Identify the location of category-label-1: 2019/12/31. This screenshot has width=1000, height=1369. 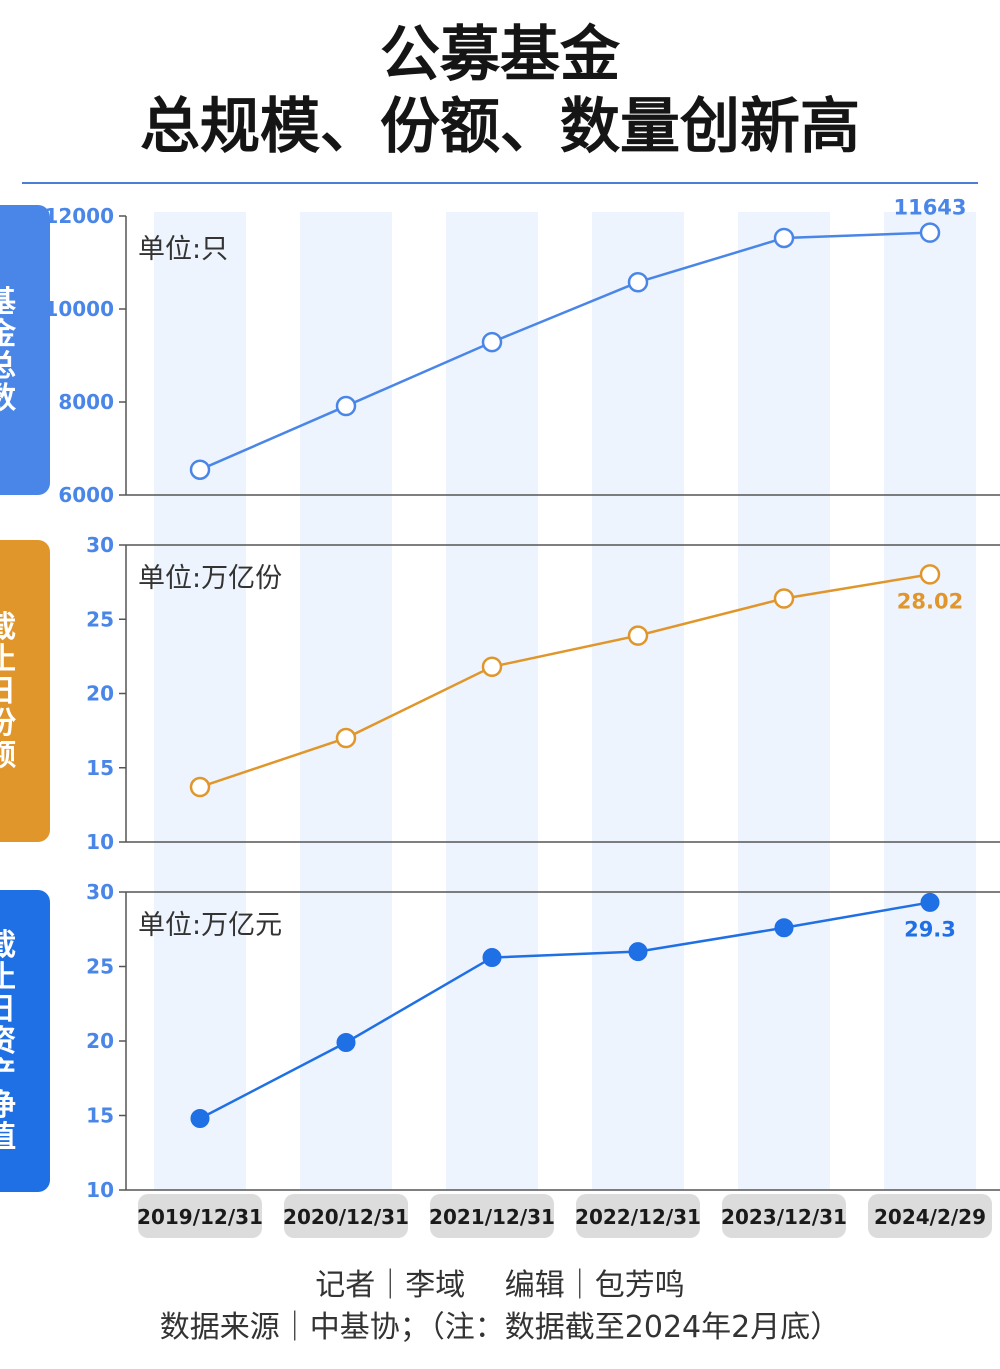
(200, 1217).